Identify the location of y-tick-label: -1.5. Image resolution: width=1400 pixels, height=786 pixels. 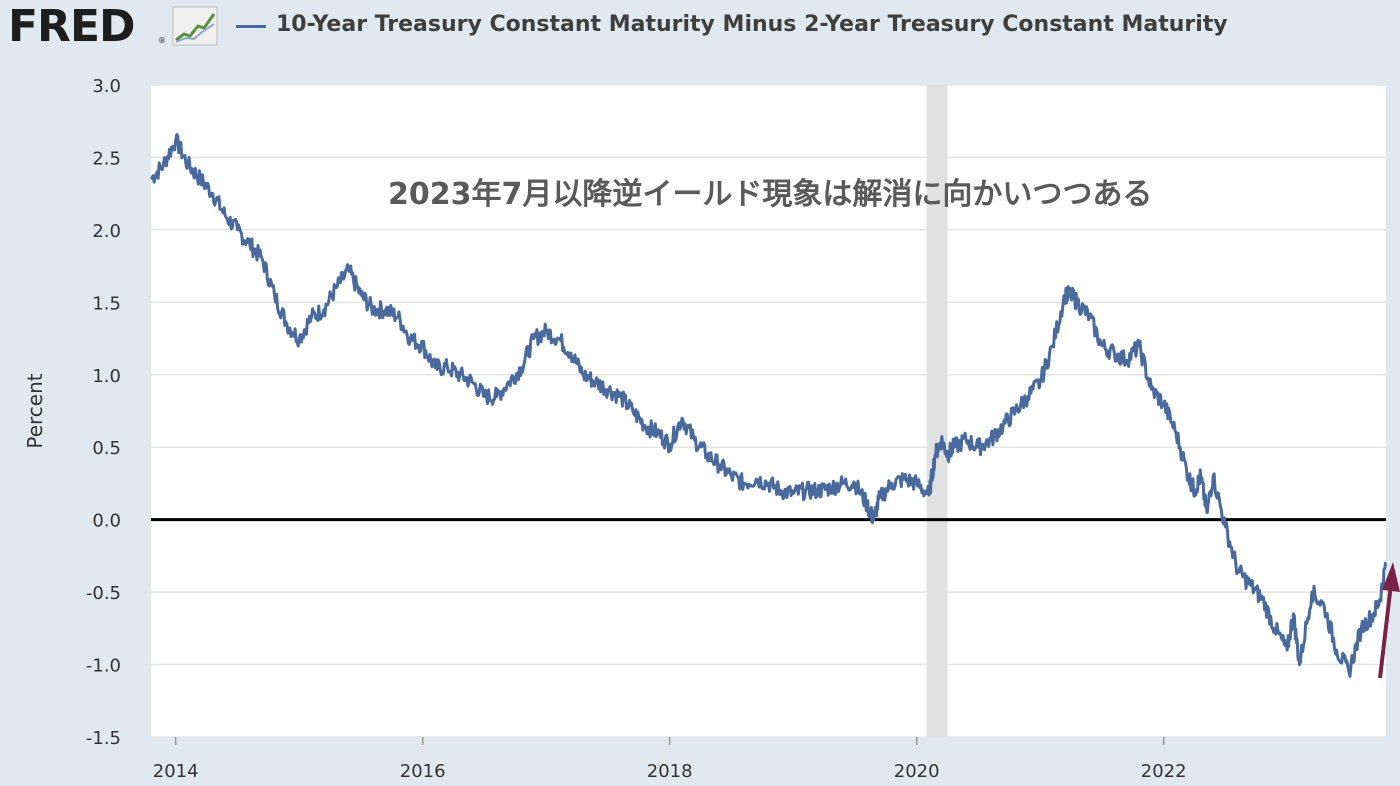
(103, 738).